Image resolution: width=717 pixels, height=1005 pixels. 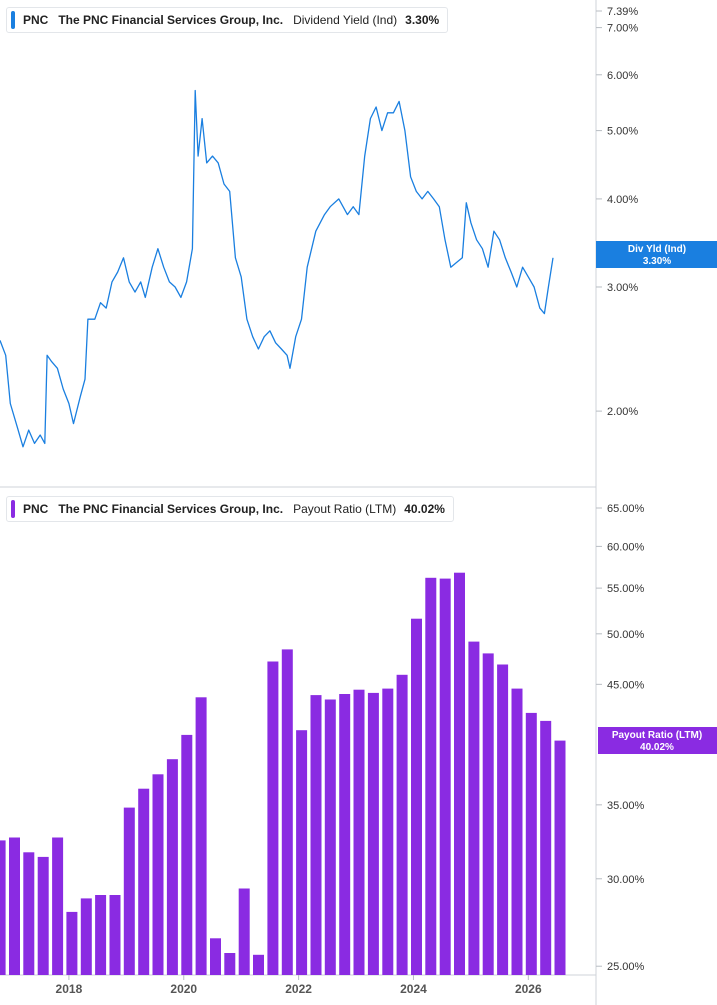 I want to click on payout-y-tick-label: 65.00%, so click(x=626, y=509).